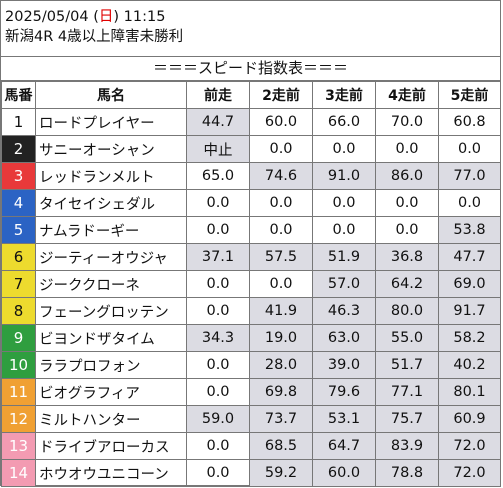 The image size is (503, 488). Describe the element at coordinates (18, 419) in the screenshot. I see `horse-number: 12` at that location.